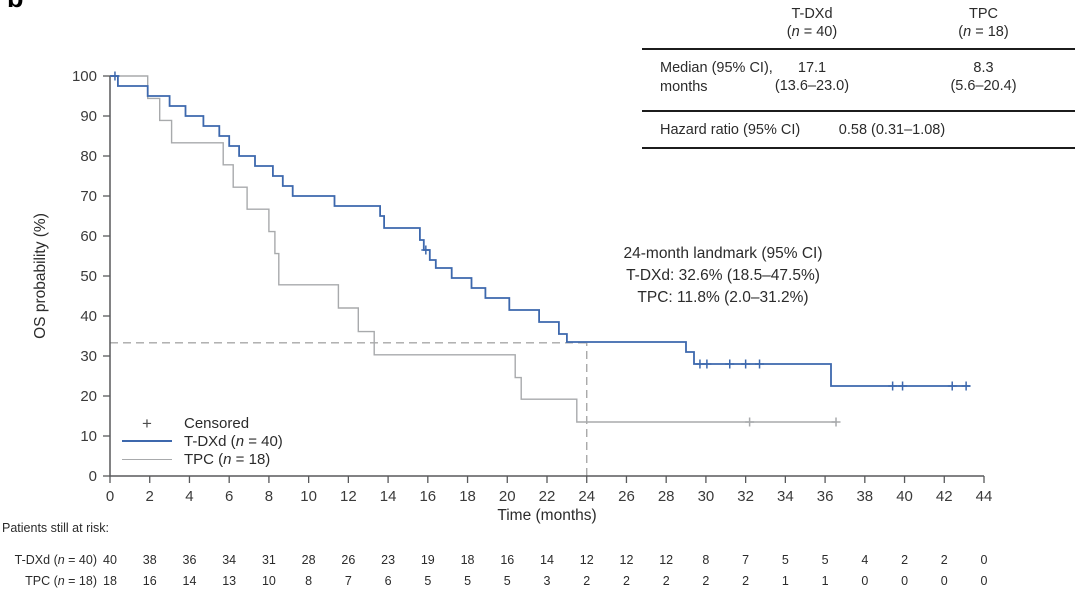 The width and height of the screenshot is (1080, 592). Describe the element at coordinates (428, 560) in the screenshot. I see `at-risk-count: 19` at that location.